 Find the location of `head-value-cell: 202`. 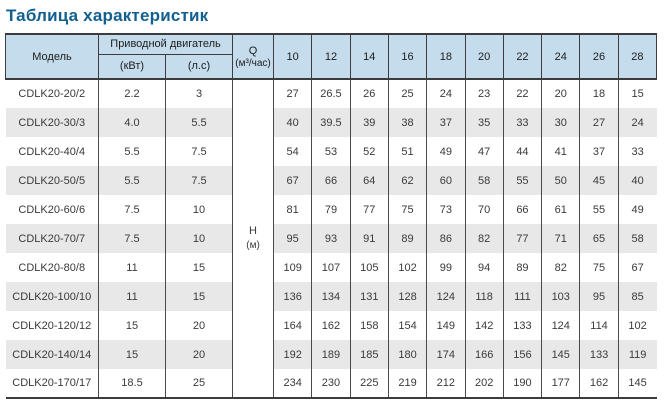

head-value-cell: 202 is located at coordinates (484, 384).